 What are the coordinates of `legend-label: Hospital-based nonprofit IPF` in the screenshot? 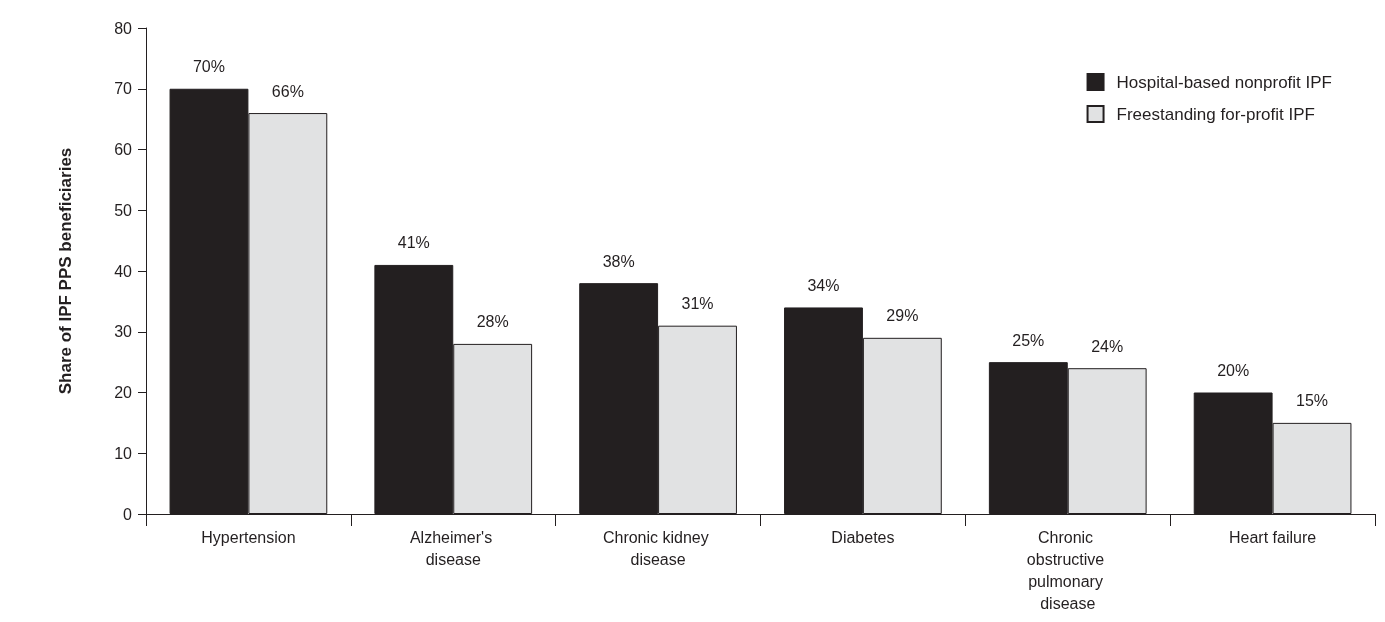 It's located at (1224, 82).